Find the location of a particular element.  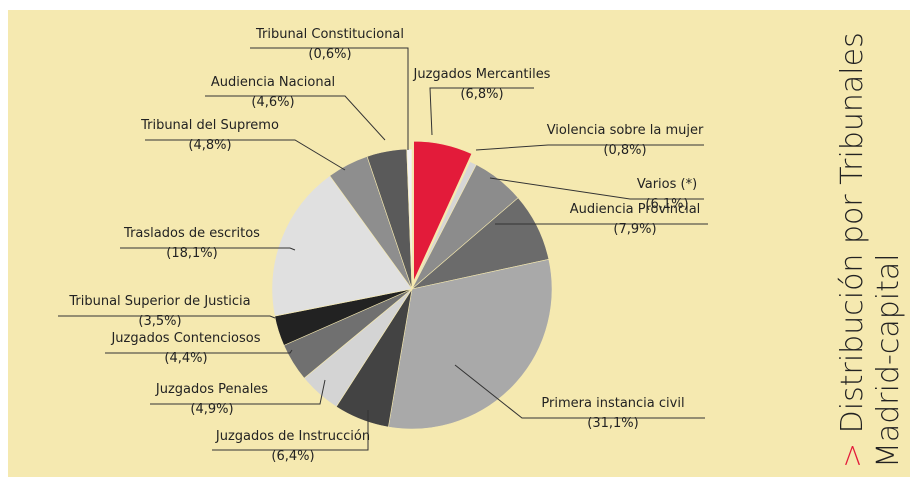

slice-value-label: (0,6%) is located at coordinates (329, 54).